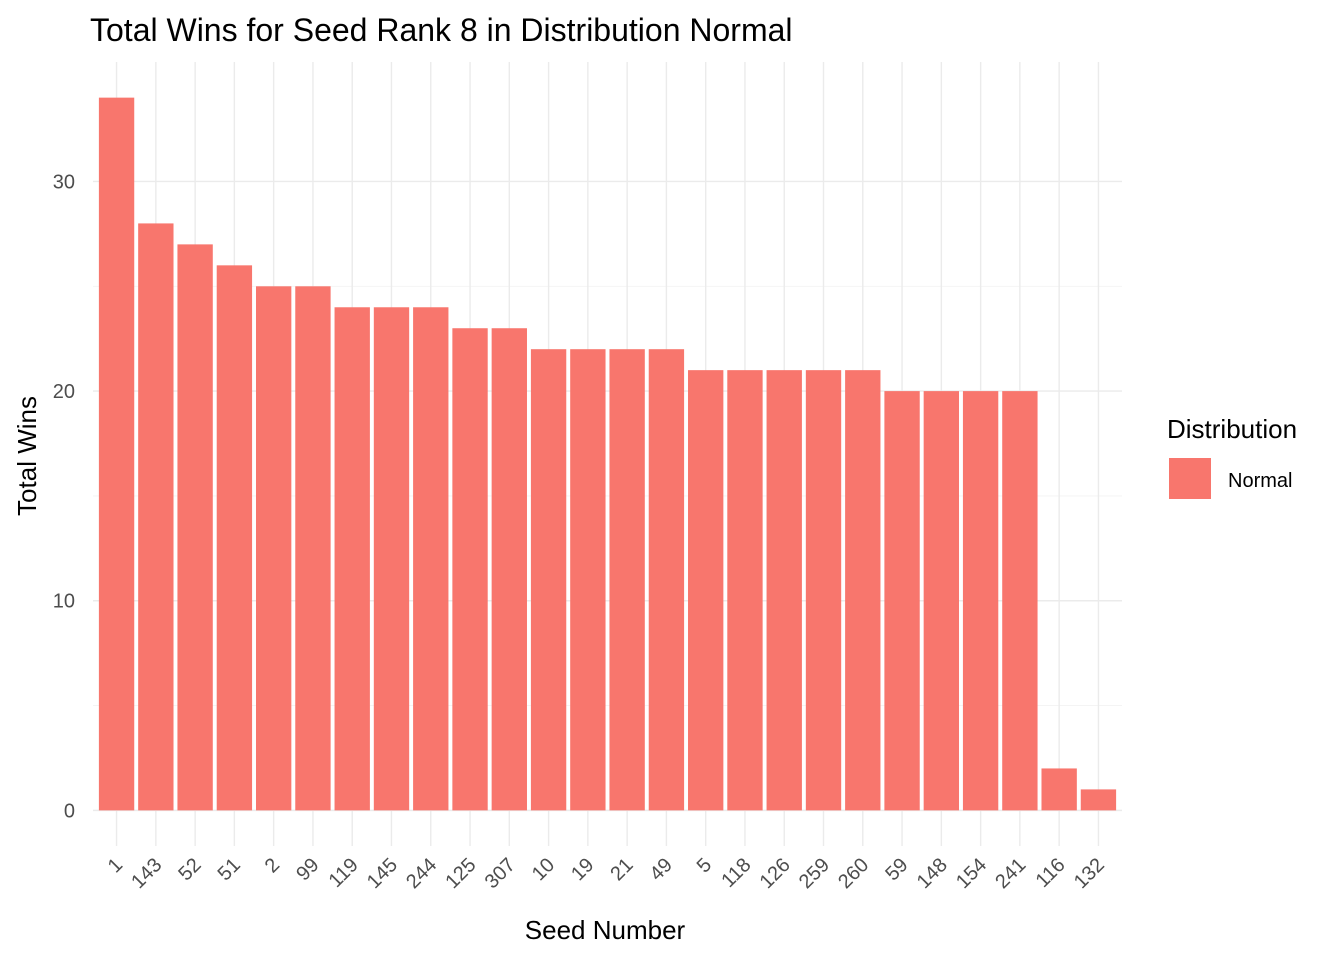 This screenshot has width=1344, height=960. What do you see at coordinates (704, 865) in the screenshot?
I see `x-tick-label: 5` at bounding box center [704, 865].